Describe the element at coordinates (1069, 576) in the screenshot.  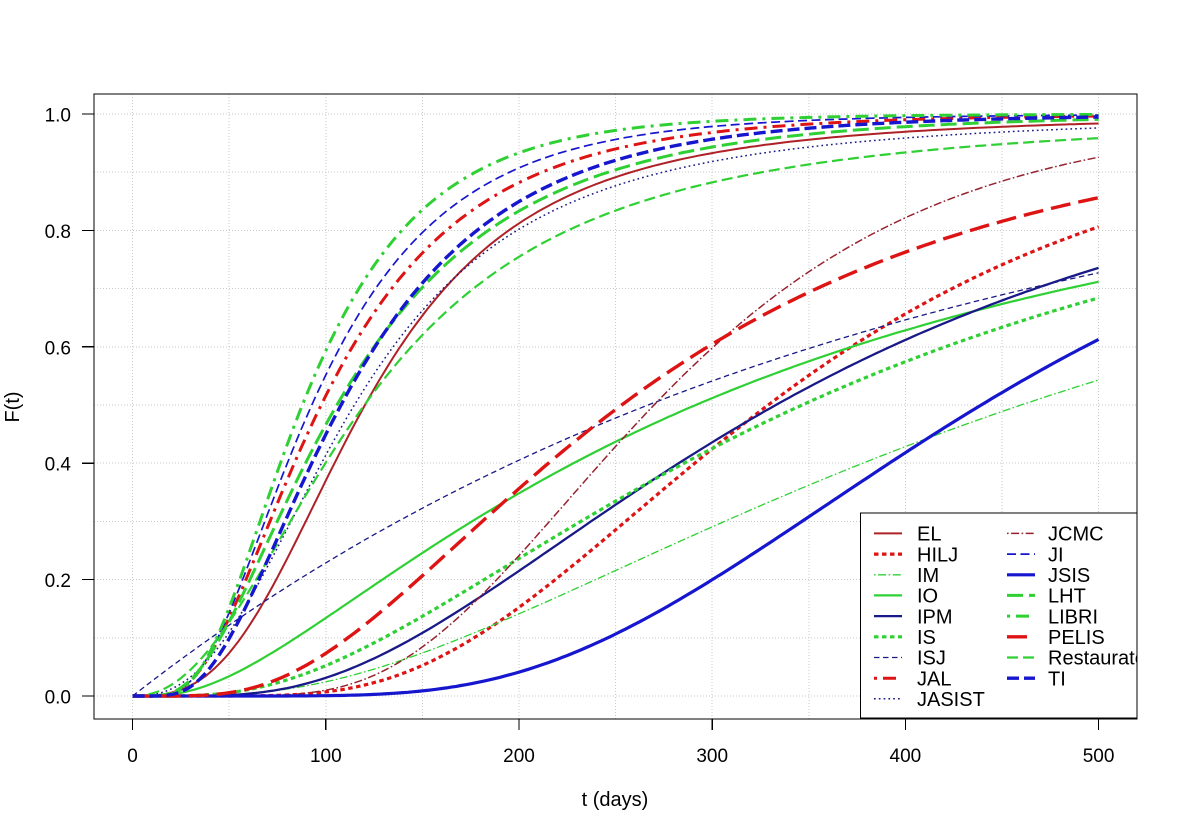
I see `svg-text: JSIS` at that location.